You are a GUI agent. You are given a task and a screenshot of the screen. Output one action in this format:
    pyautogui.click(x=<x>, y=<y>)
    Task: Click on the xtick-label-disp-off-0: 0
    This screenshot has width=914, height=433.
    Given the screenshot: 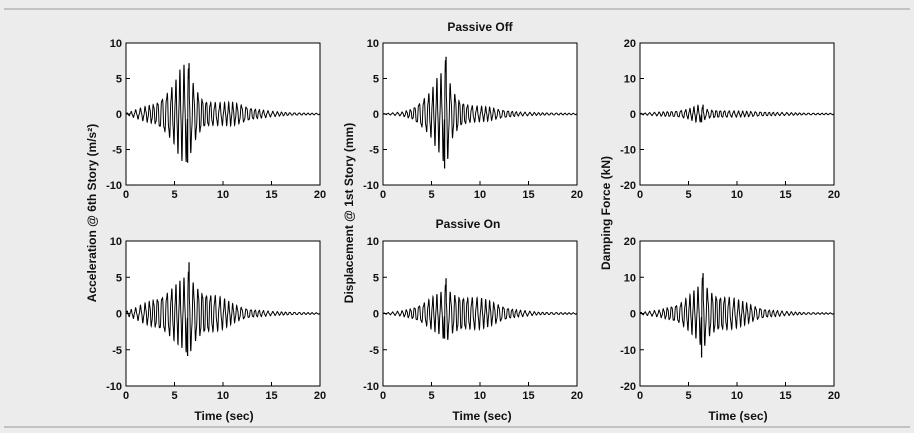 What is the action you would take?
    pyautogui.click(x=383, y=195)
    